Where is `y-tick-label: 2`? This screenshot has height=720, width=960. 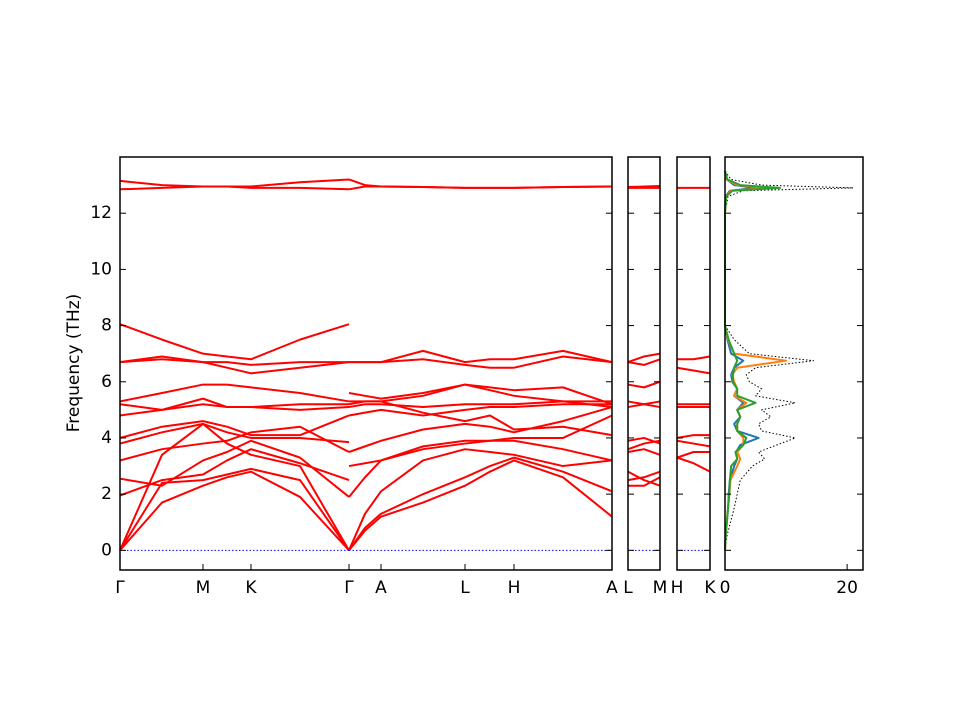 y-tick-label: 2 is located at coordinates (106, 494).